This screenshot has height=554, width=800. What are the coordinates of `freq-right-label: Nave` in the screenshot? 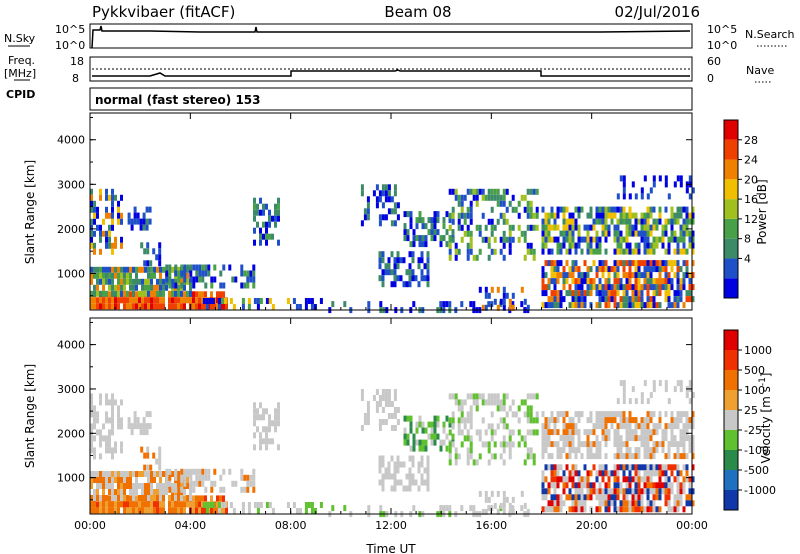 It's located at (760, 70).